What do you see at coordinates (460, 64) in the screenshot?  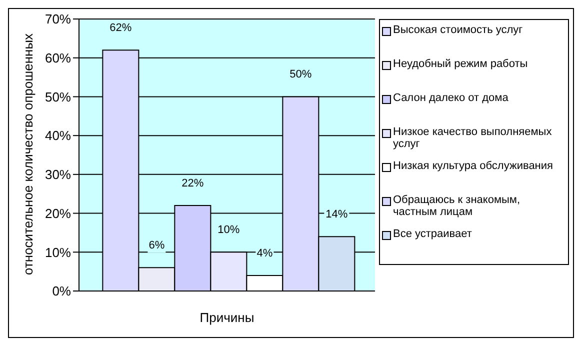 I see `legend-label: Неудобный режим работы` at bounding box center [460, 64].